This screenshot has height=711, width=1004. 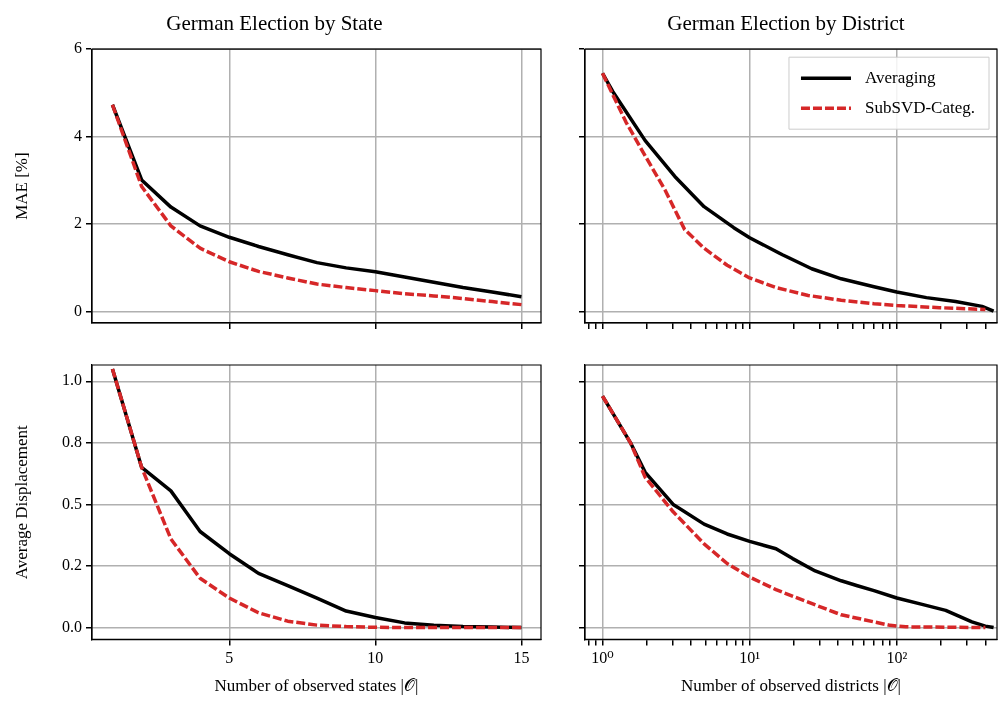 What do you see at coordinates (78, 310) in the screenshot?
I see `y-tick-label: 0` at bounding box center [78, 310].